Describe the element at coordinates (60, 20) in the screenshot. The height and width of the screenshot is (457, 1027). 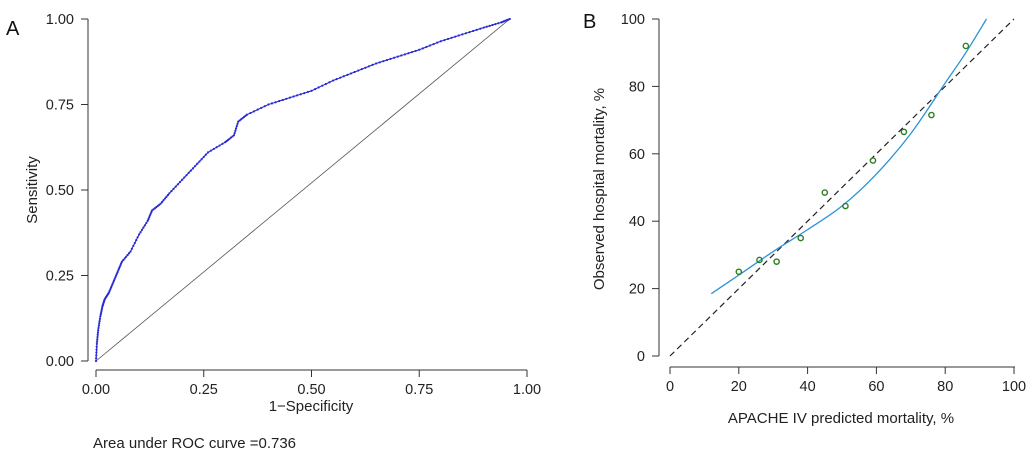
I see `panel-a-y-tick-label: 1.00` at that location.